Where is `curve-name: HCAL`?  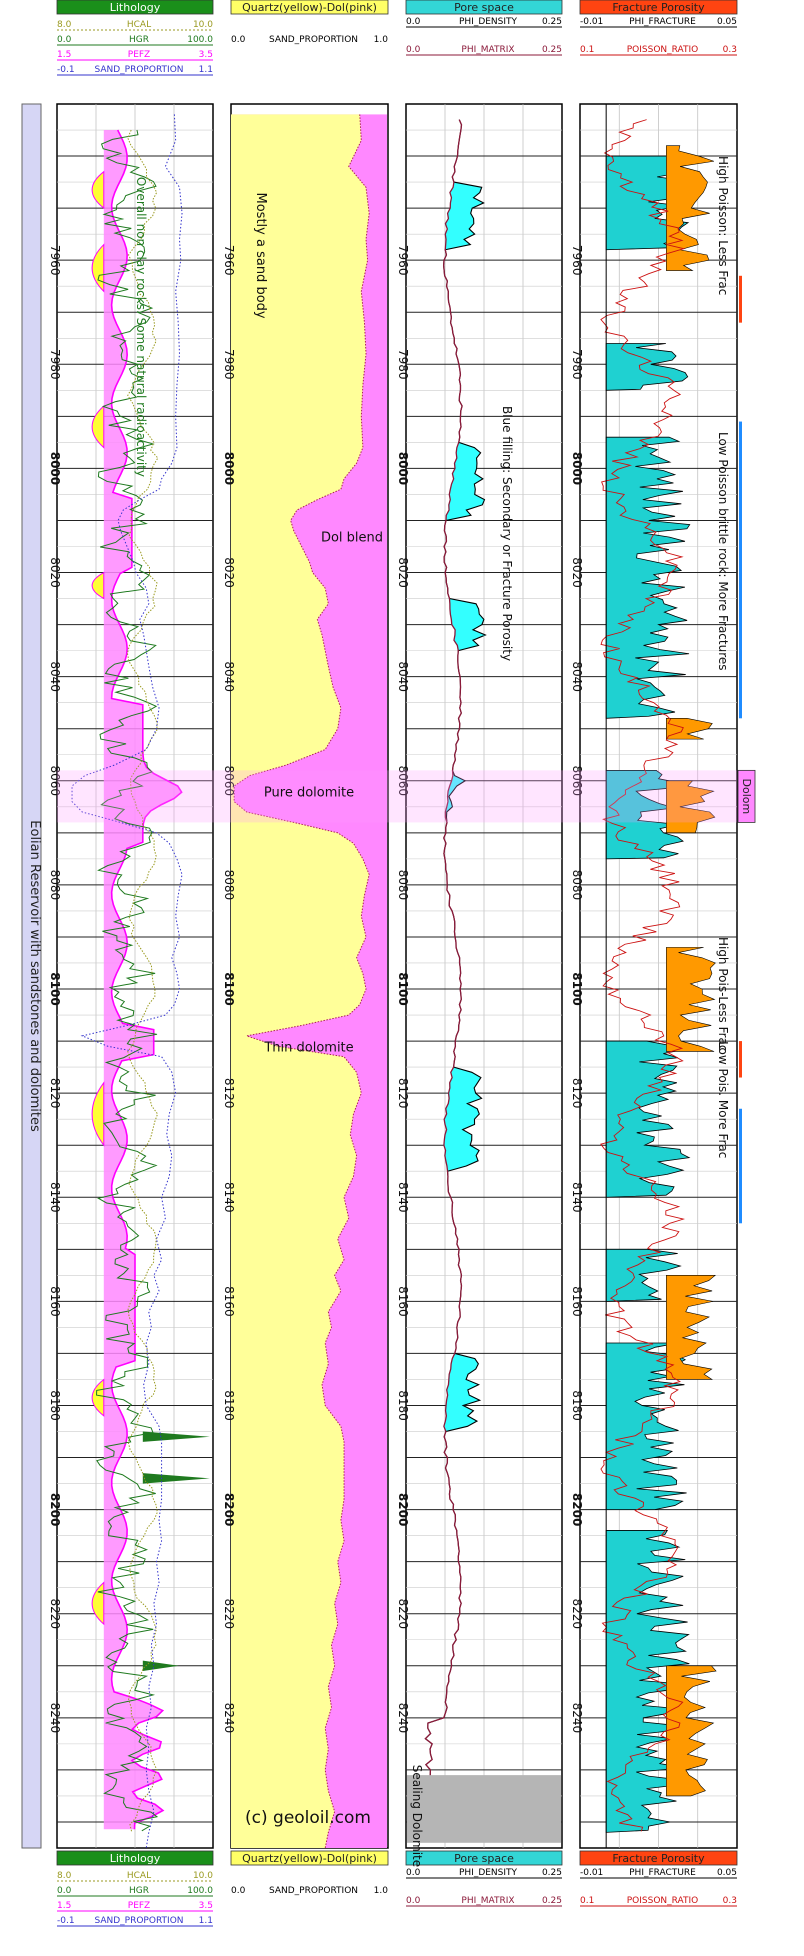 curve-name: HCAL is located at coordinates (139, 1876).